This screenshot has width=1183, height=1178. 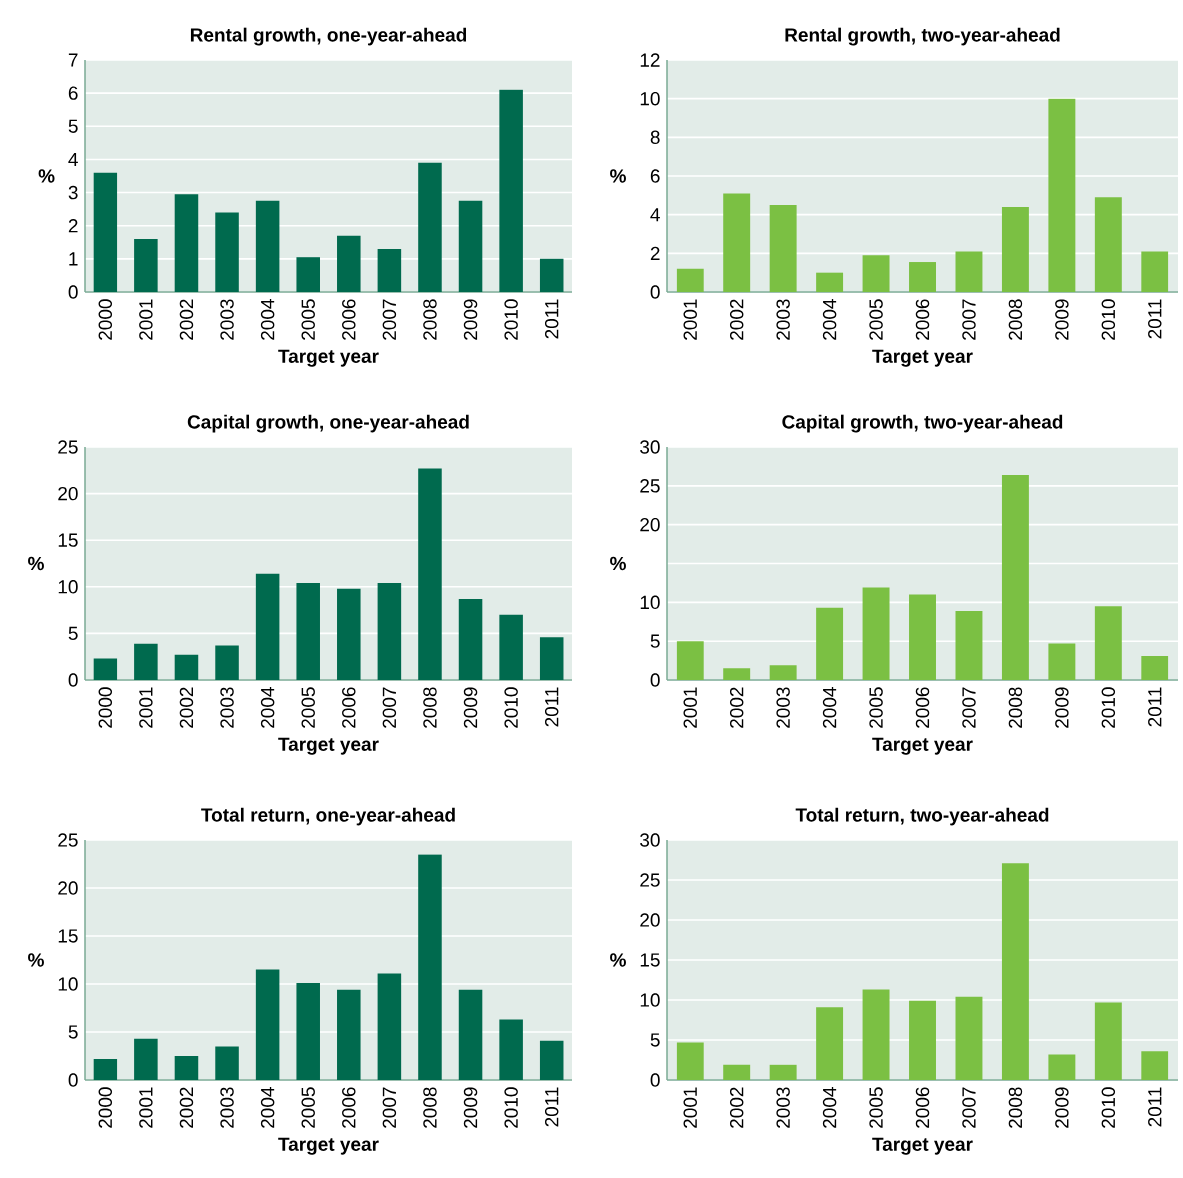 I want to click on chart-title: Total return, one-year-ahead, so click(x=328, y=816).